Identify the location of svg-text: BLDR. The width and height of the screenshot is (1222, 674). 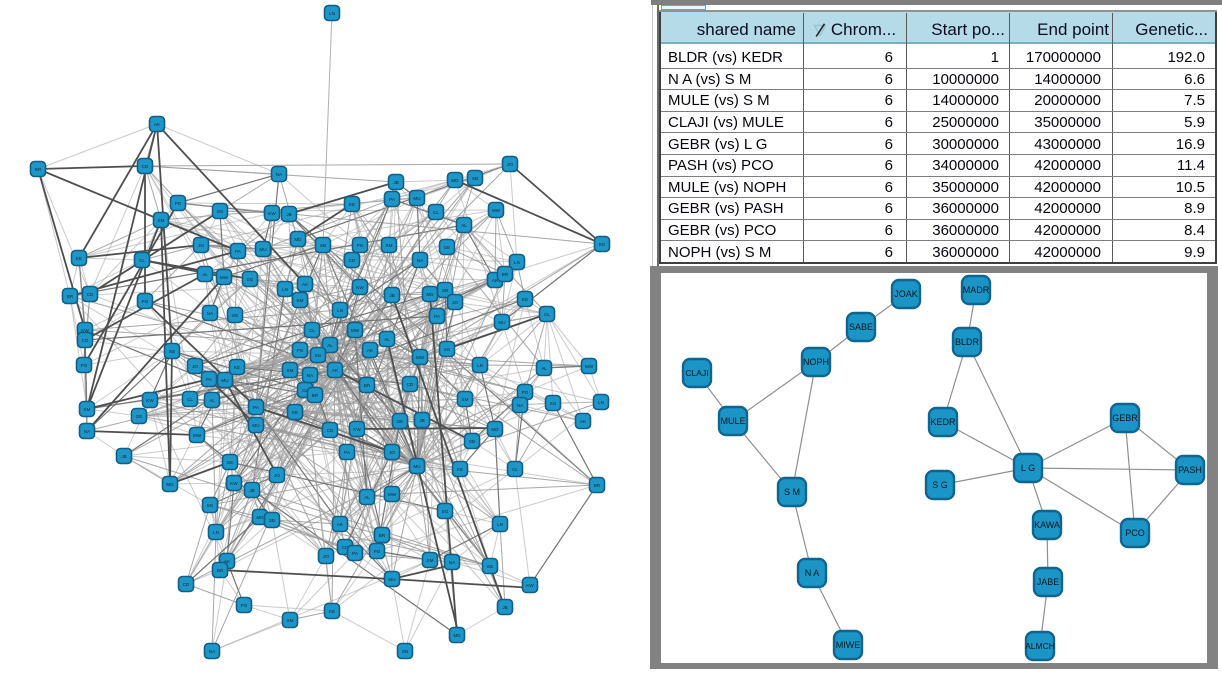
(967, 342).